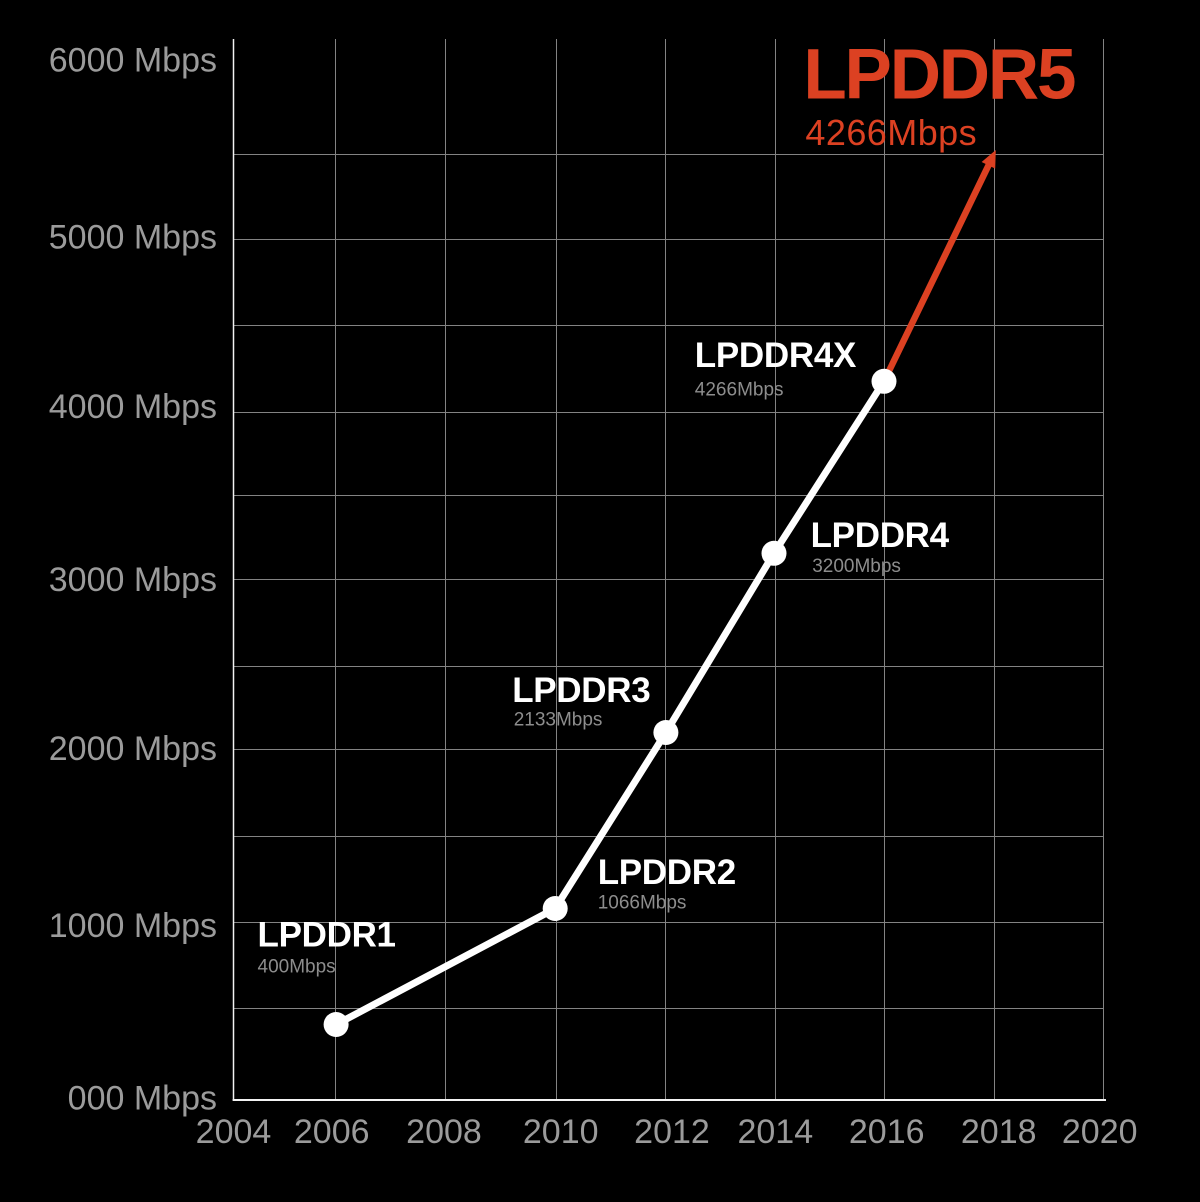 Image resolution: width=1200 pixels, height=1202 pixels. Describe the element at coordinates (939, 75) in the screenshot. I see `svg-text: LPDDR5` at that location.